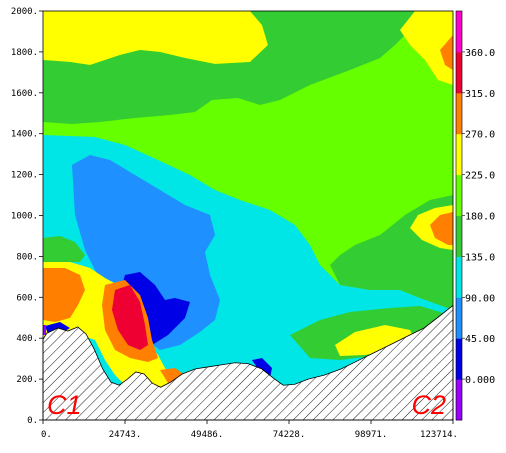 The image size is (506, 453). Describe the element at coordinates (46, 435) in the screenshot. I see `x-tick-label: 0.` at that location.